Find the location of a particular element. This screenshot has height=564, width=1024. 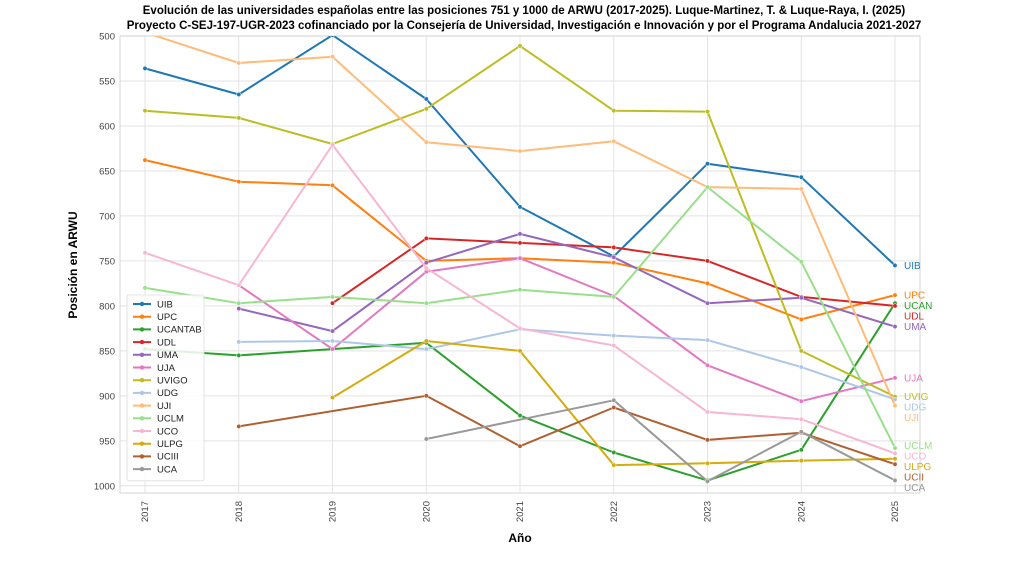

legend-item-uji: UJI is located at coordinates (152, 406).